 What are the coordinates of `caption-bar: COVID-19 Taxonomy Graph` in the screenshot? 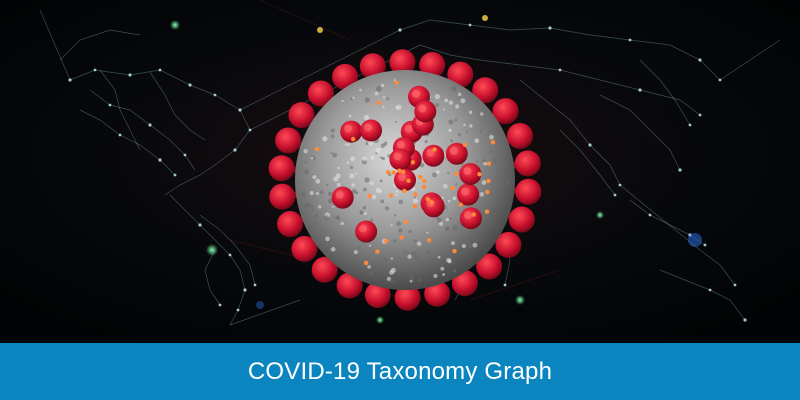 It's located at (400, 371).